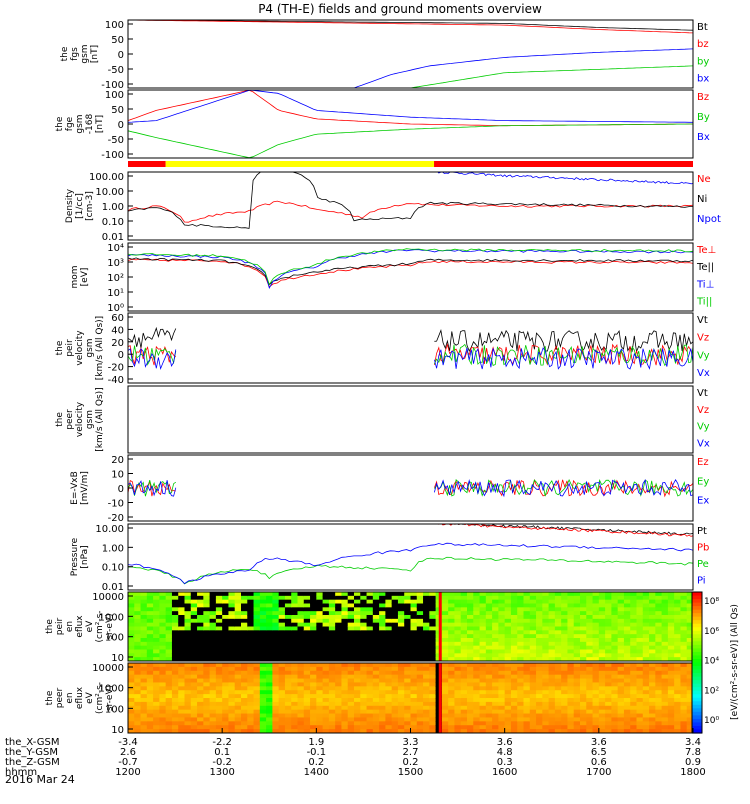 This screenshot has height=804, width=750. I want to click on panel-1: 100 50 0 -50 -100 the fgs gsm [nT] Bt bz by bx, so click(384, 55).